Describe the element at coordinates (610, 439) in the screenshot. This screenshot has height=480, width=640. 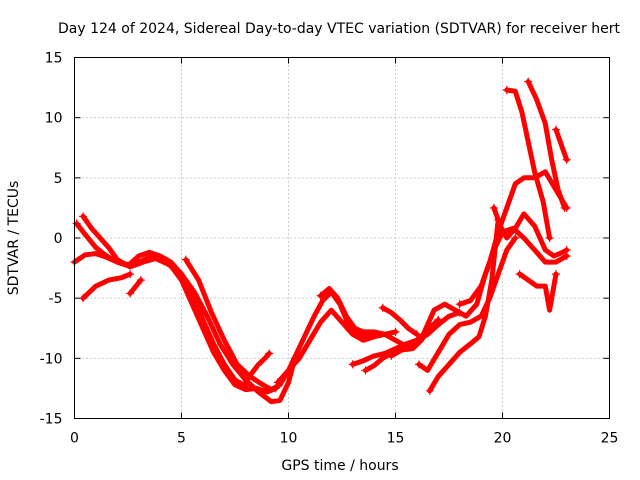
I see `x-tick-label: 25` at that location.